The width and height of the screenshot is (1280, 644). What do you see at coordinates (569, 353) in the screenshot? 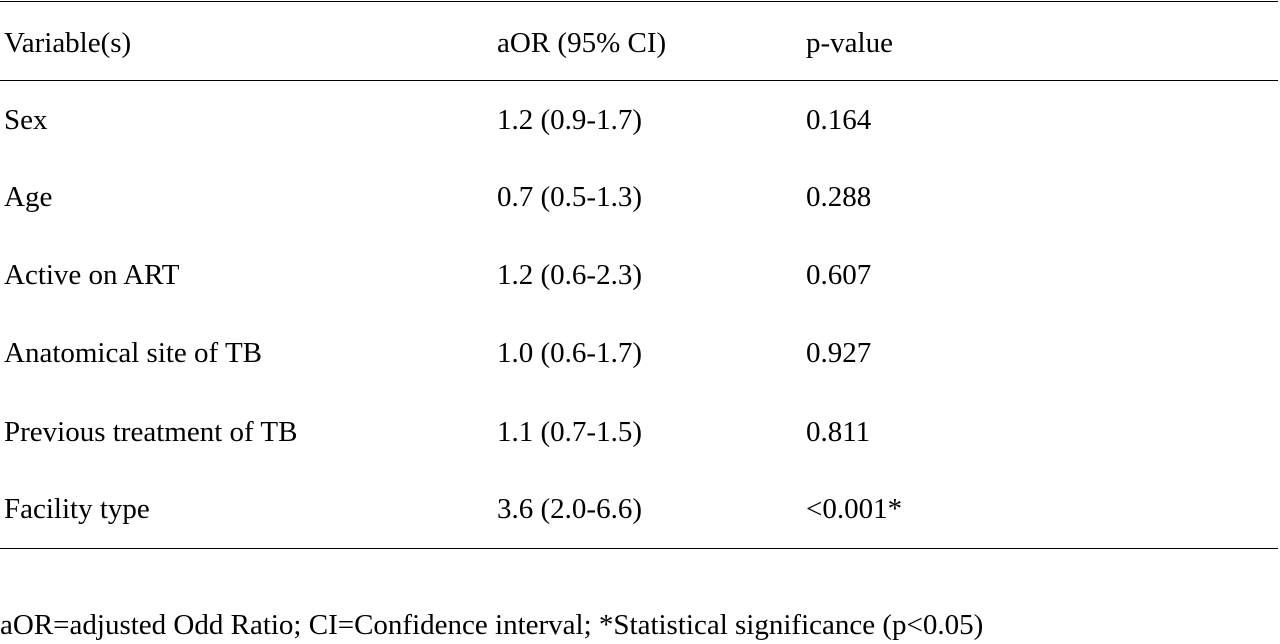
I see `row-aor: 1.0 (0.6-1.7)` at bounding box center [569, 353].